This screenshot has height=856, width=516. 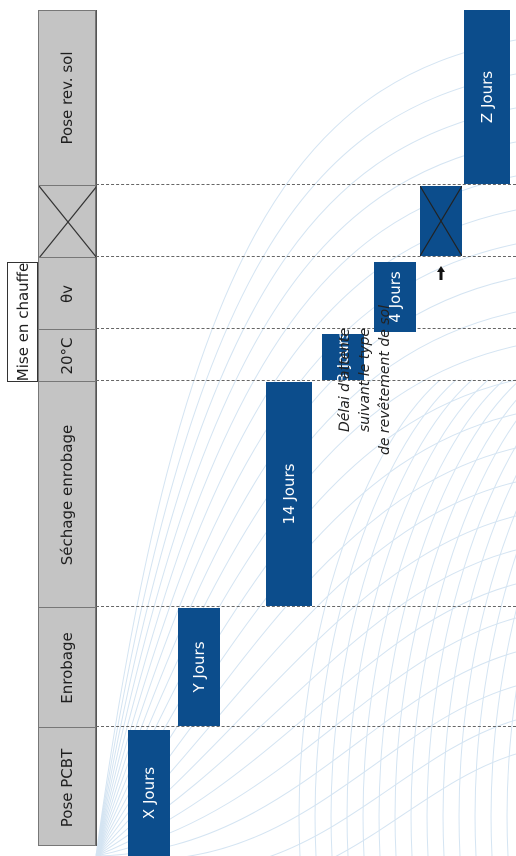 I want to click on stage-label: θv, so click(x=67, y=294).